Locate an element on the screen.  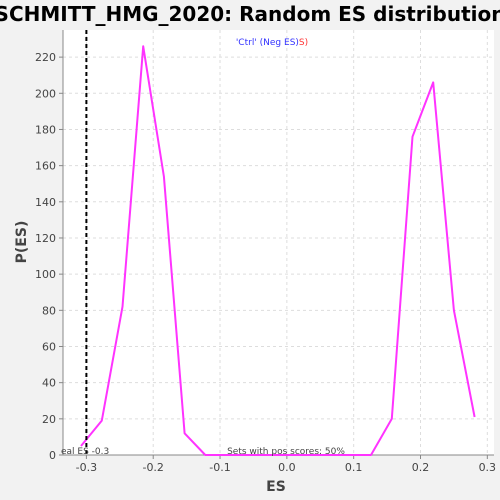
x-axis-label: ES is located at coordinates (276, 487).